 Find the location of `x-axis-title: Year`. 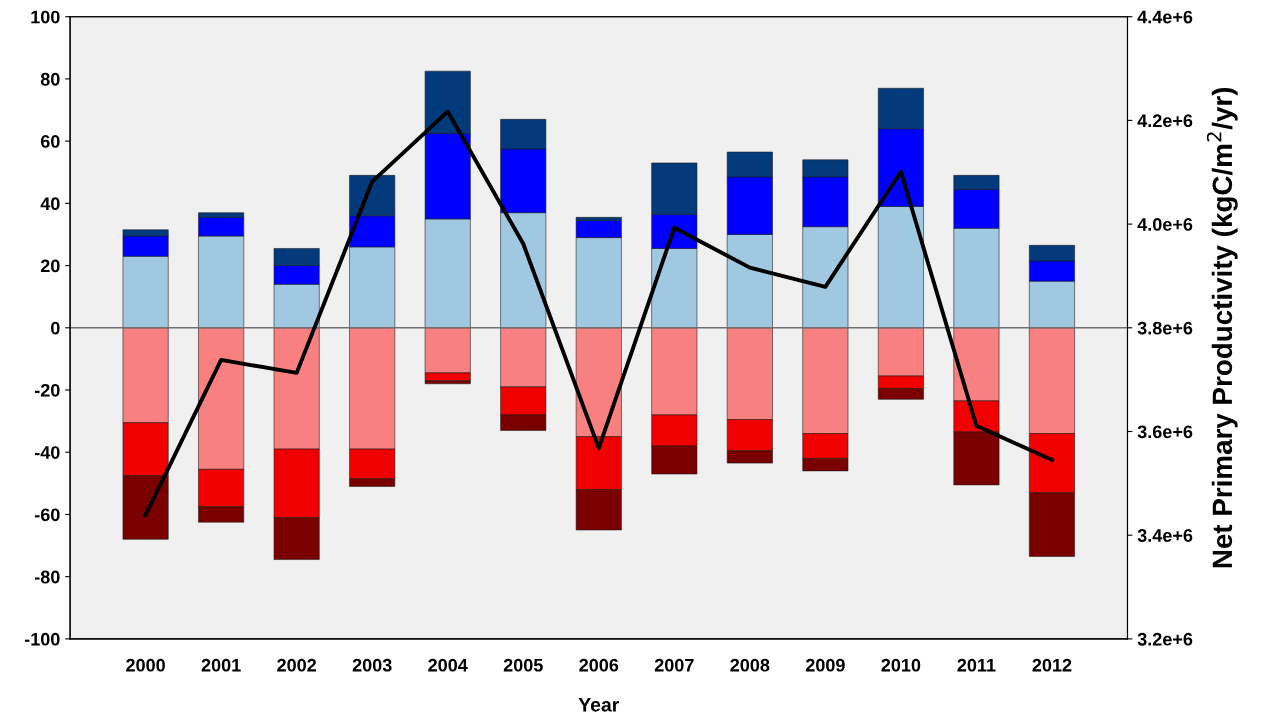

x-axis-title: Year is located at coordinates (599, 705).